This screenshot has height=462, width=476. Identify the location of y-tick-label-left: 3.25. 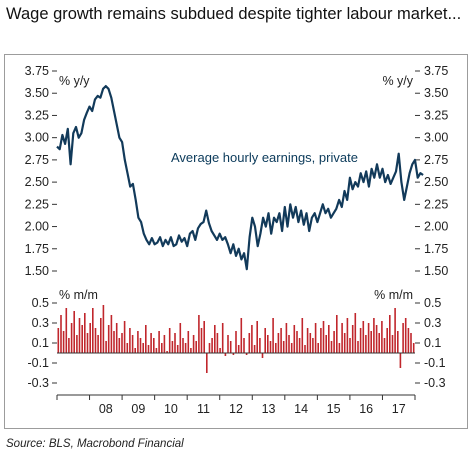
(37, 115).